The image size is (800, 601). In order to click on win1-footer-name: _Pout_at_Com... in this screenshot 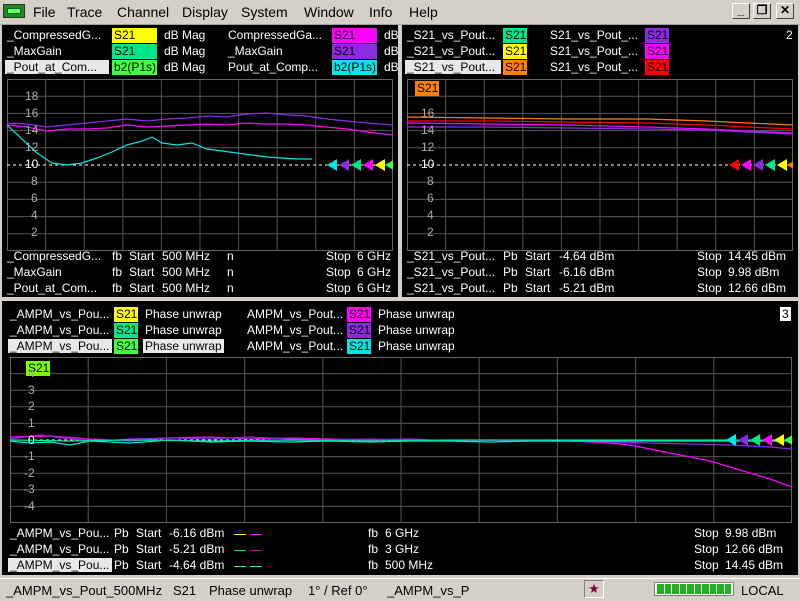, I will do `click(52, 288)`.